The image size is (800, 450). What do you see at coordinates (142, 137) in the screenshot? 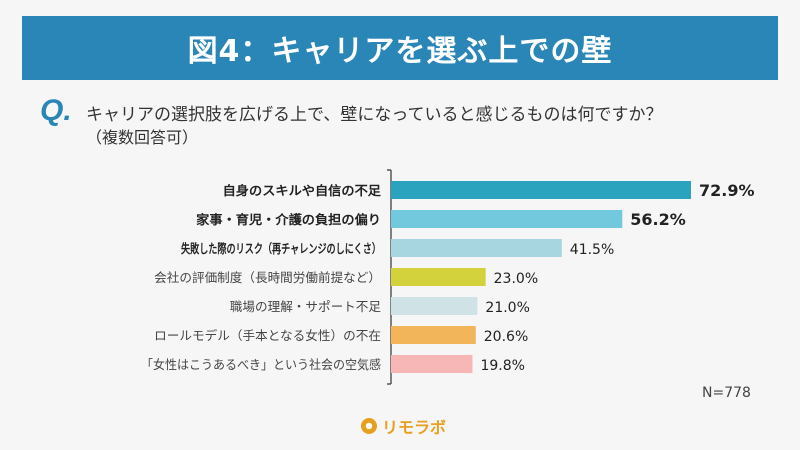
I see `question-subtext: （複数回答可）` at bounding box center [142, 137].